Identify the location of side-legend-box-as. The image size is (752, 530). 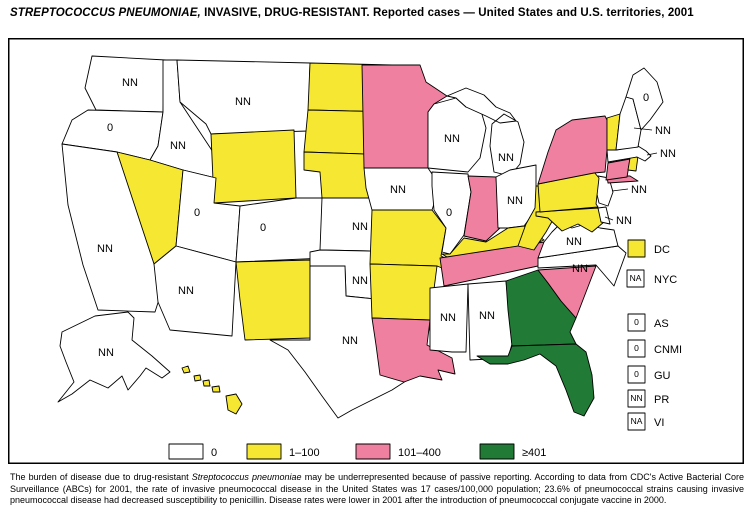
(636, 322).